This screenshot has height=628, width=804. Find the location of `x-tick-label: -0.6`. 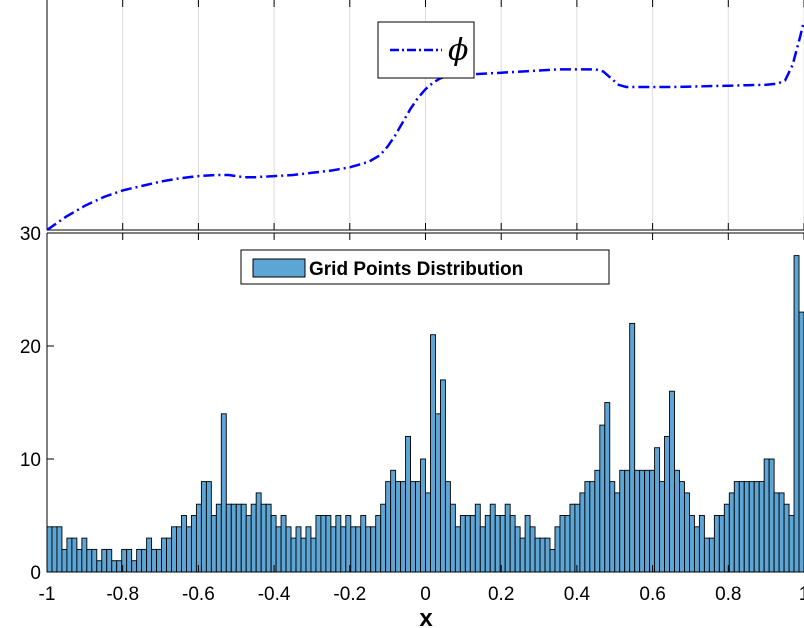

x-tick-label: -0.6 is located at coordinates (198, 594).